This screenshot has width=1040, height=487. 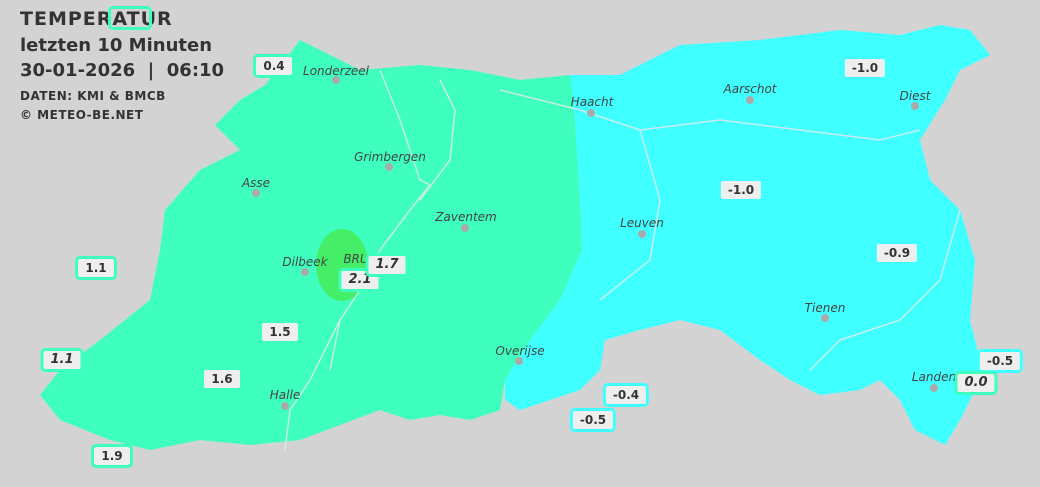 What do you see at coordinates (750, 89) in the screenshot?
I see `place-label: Aarschot` at bounding box center [750, 89].